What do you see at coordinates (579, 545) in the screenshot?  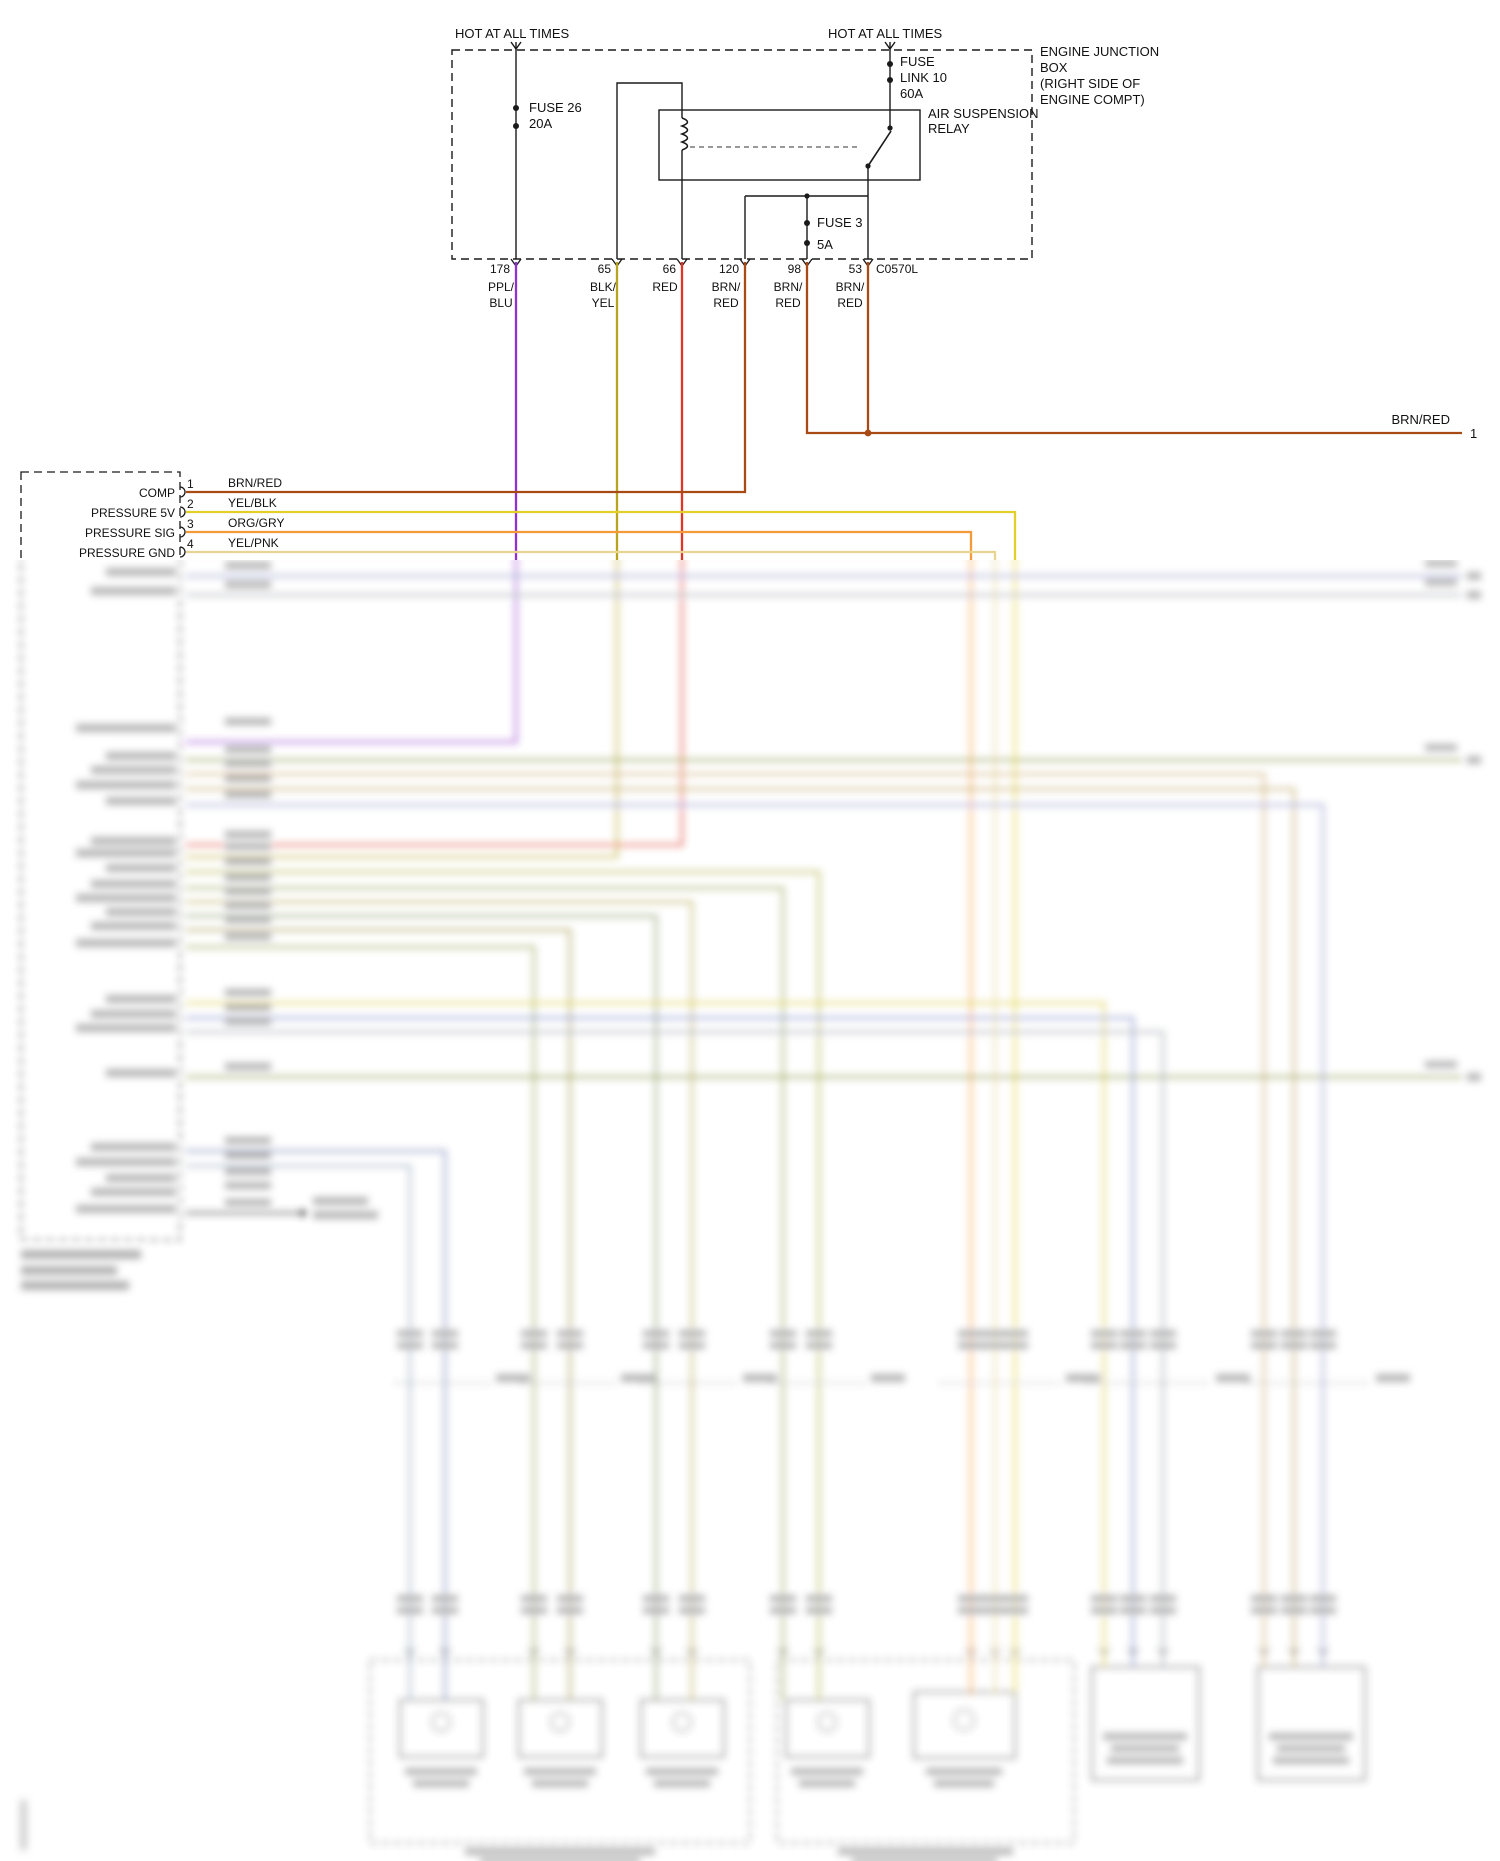 I see `wire-org-gry` at bounding box center [579, 545].